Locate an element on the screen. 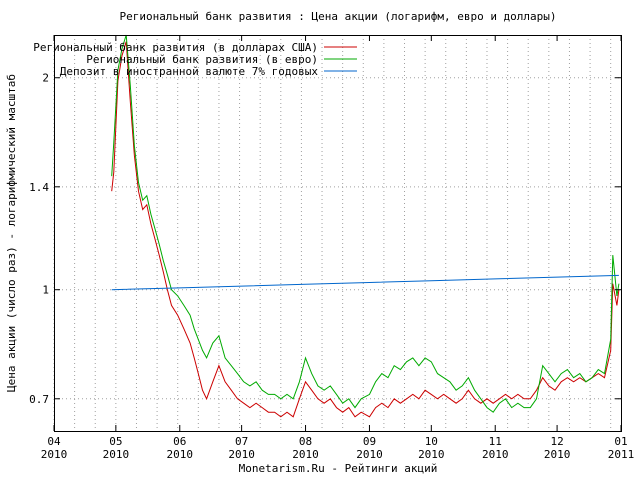 The width and height of the screenshot is (640, 480). x-tick-month-label: 06 is located at coordinates (179, 441).